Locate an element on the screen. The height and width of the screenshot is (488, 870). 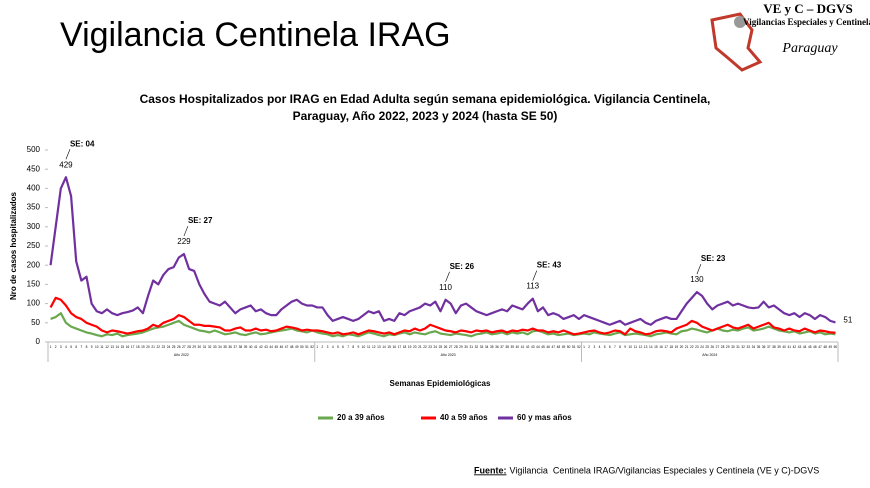
x-tick-label: 17 is located at coordinates (400, 347).